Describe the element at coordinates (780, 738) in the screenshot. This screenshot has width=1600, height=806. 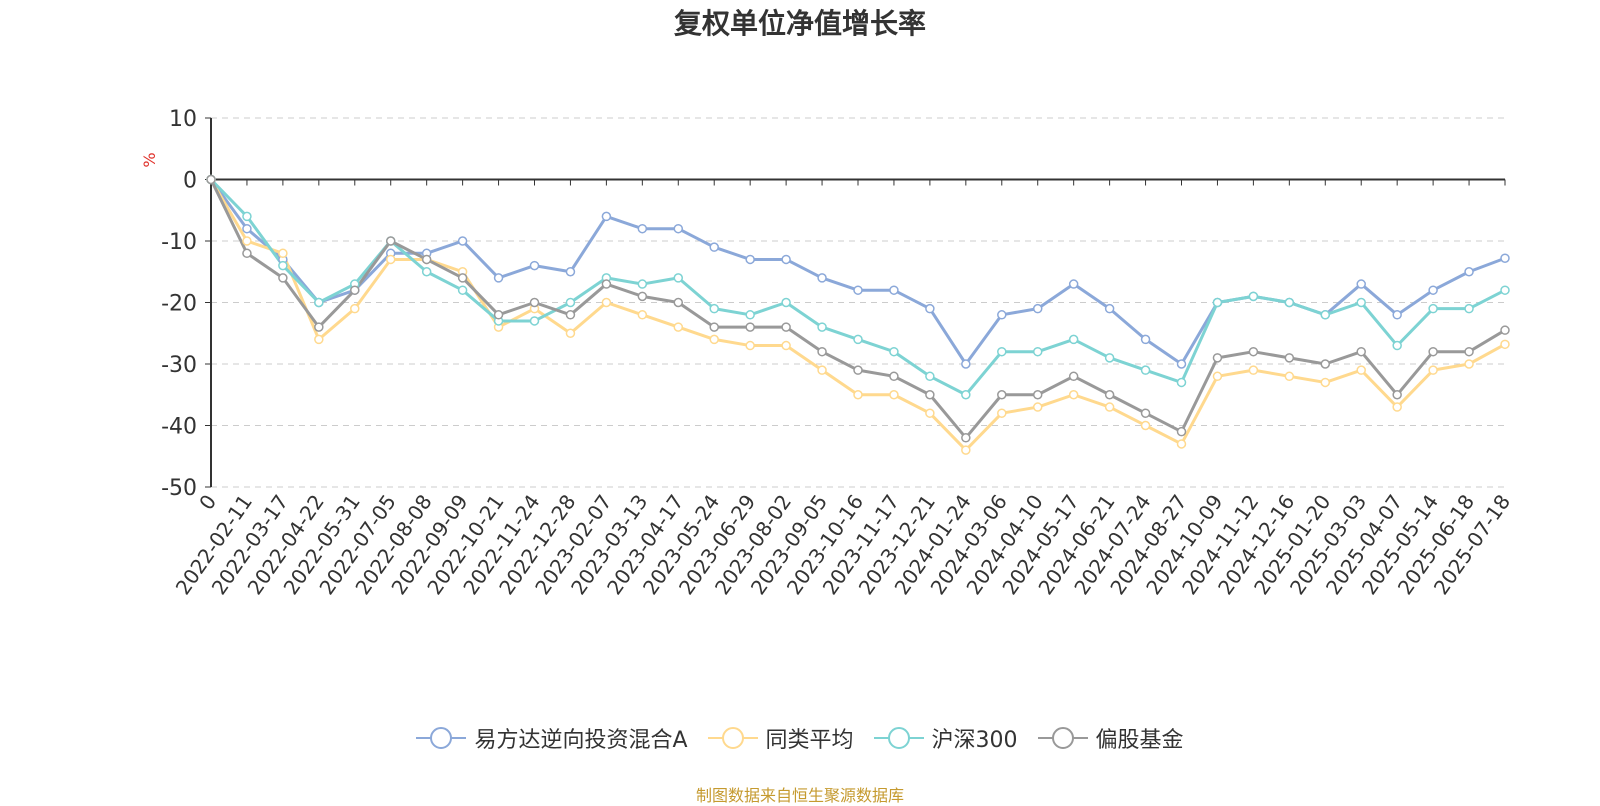
I see `legend-item-1: 同类平均` at that location.